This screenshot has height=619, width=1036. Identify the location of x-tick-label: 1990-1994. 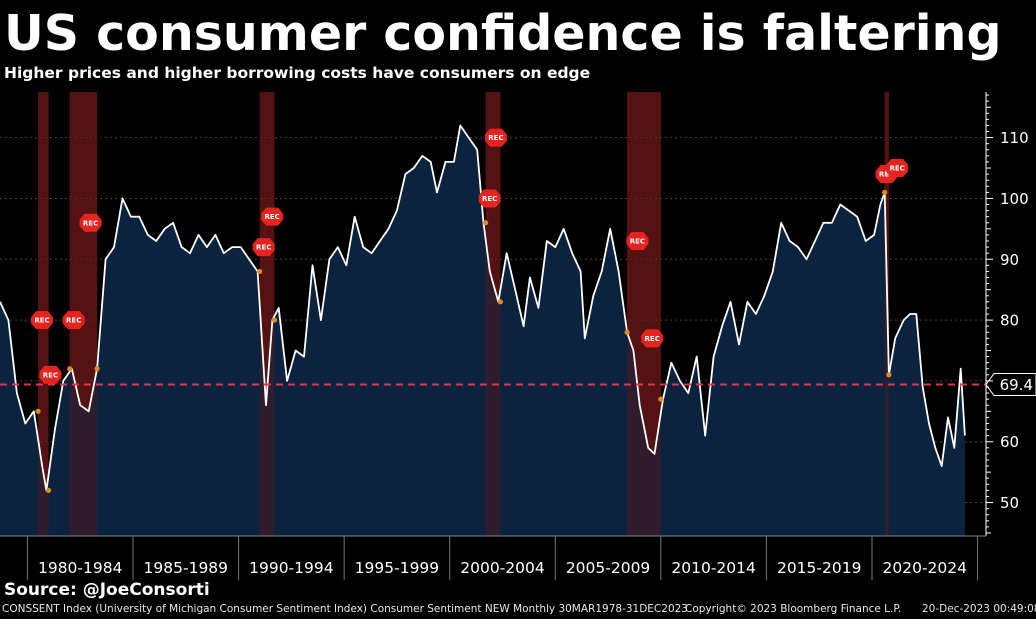
(291, 568).